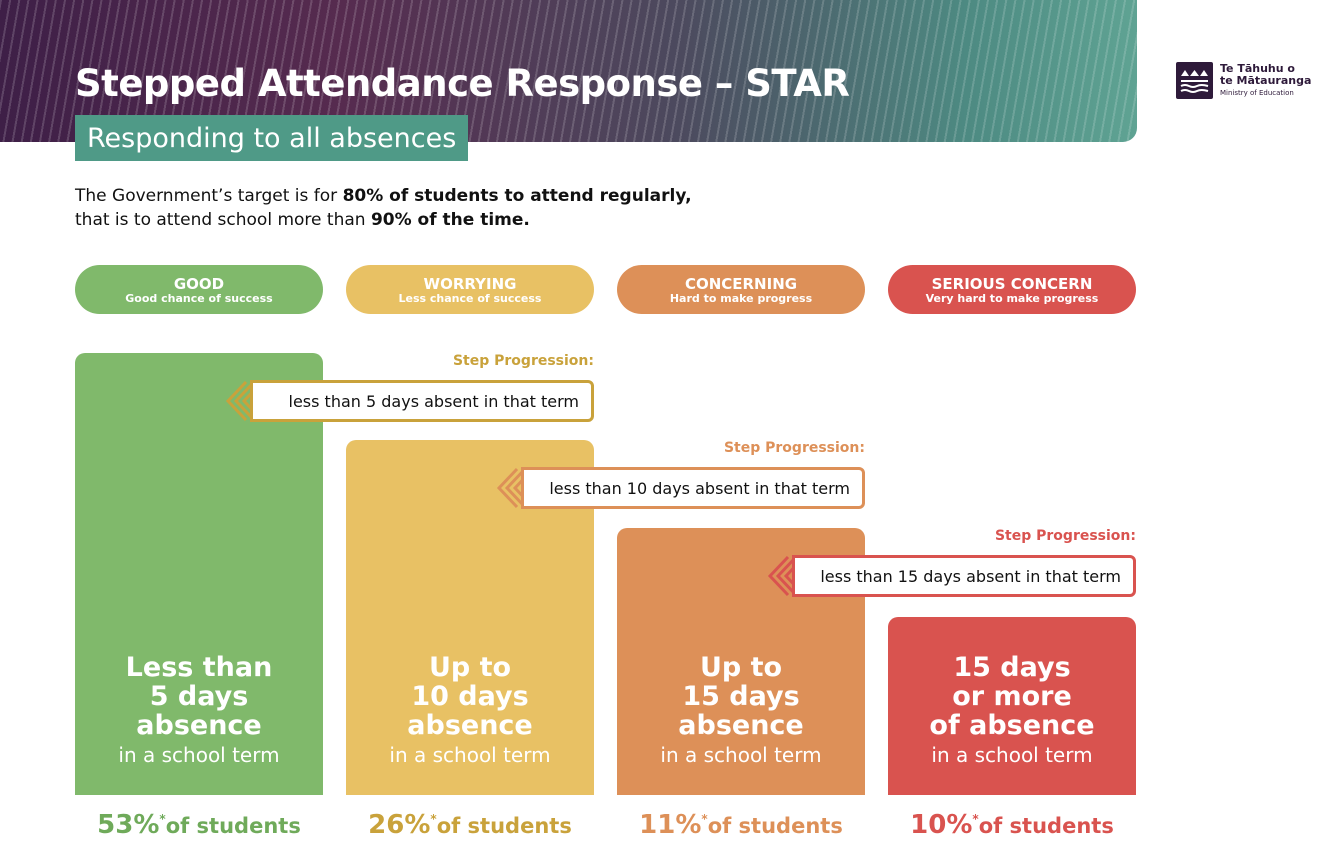 Image resolution: width=1332 pixels, height=846 pixels. I want to click on category-name: CONCERNING, so click(741, 284).